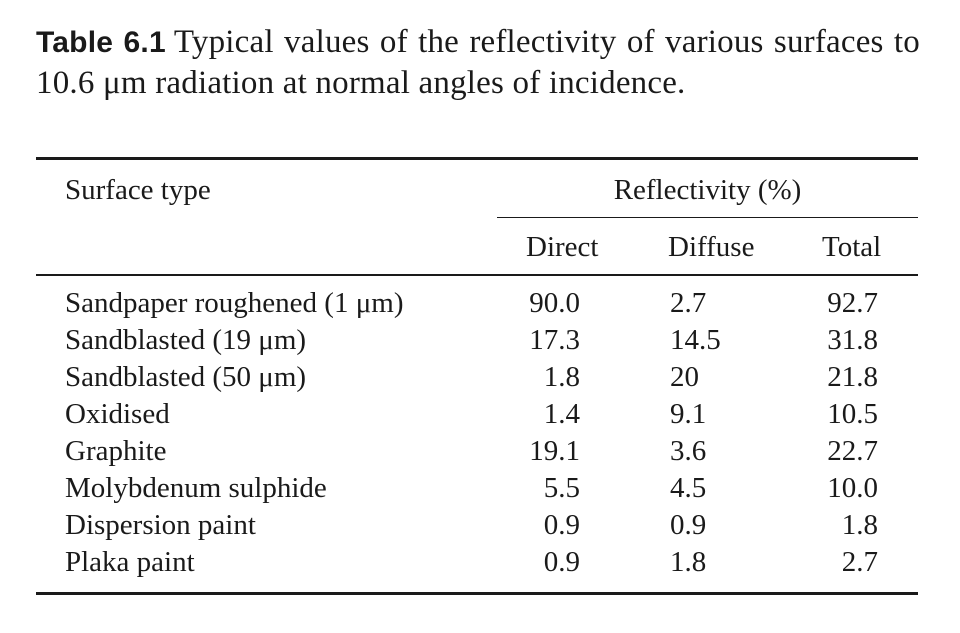 The image size is (960, 633). What do you see at coordinates (196, 488) in the screenshot?
I see `cell-surface: Molybdenum sulphide` at bounding box center [196, 488].